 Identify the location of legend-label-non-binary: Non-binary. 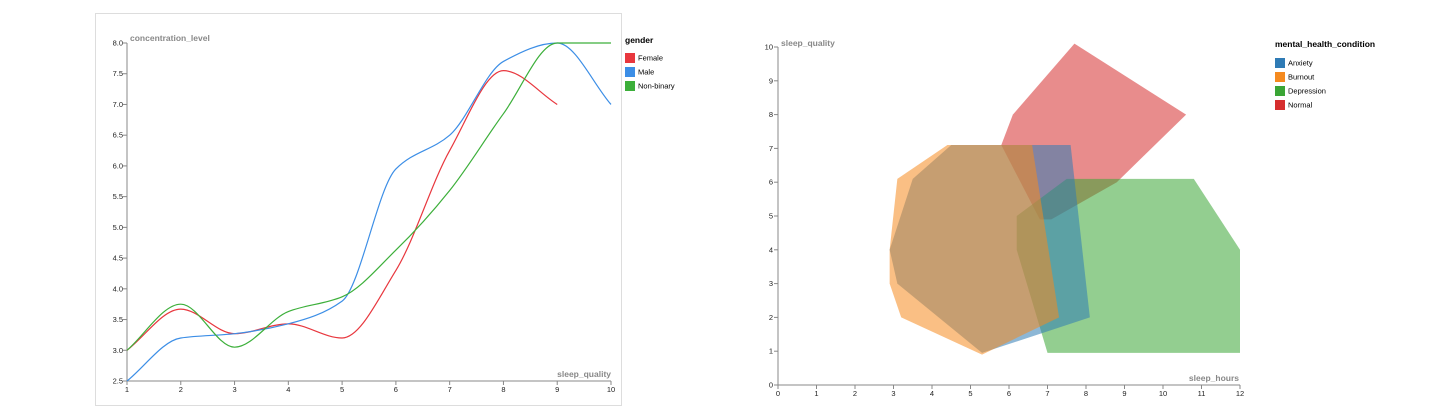
(656, 86).